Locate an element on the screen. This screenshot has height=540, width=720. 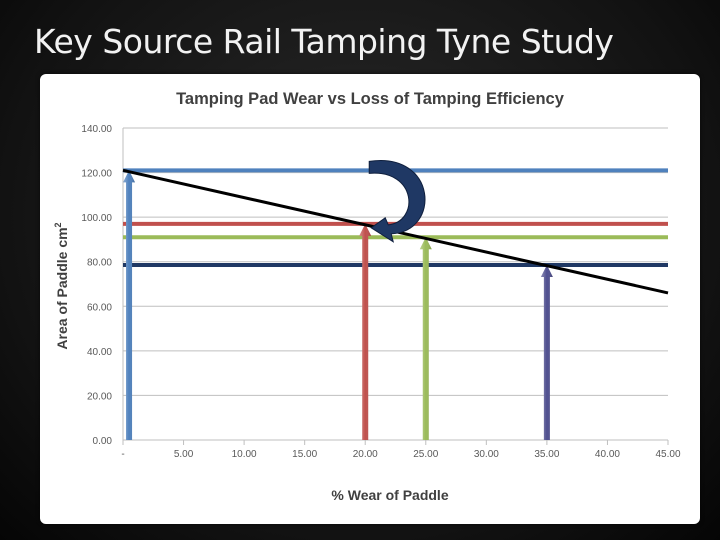
y-axis-label-text: Area of Paddle cm is located at coordinates (62, 288).